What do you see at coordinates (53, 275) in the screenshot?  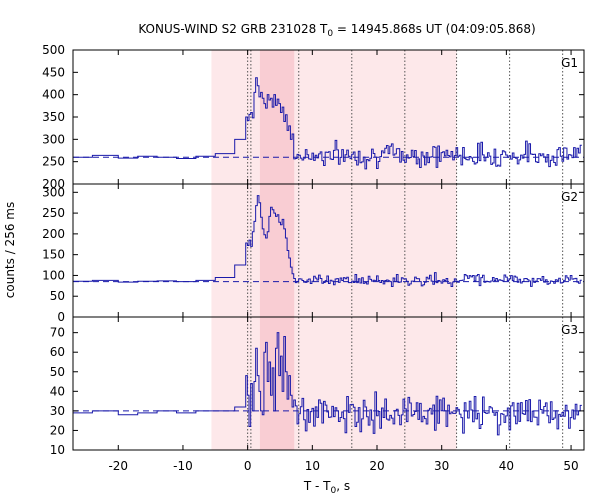 I see `y-tick-label: 100` at bounding box center [53, 275].